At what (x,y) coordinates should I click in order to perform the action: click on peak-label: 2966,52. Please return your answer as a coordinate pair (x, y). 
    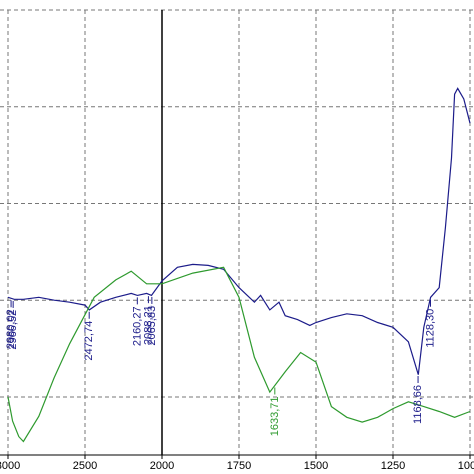
    Looking at the image, I should click on (13, 330).